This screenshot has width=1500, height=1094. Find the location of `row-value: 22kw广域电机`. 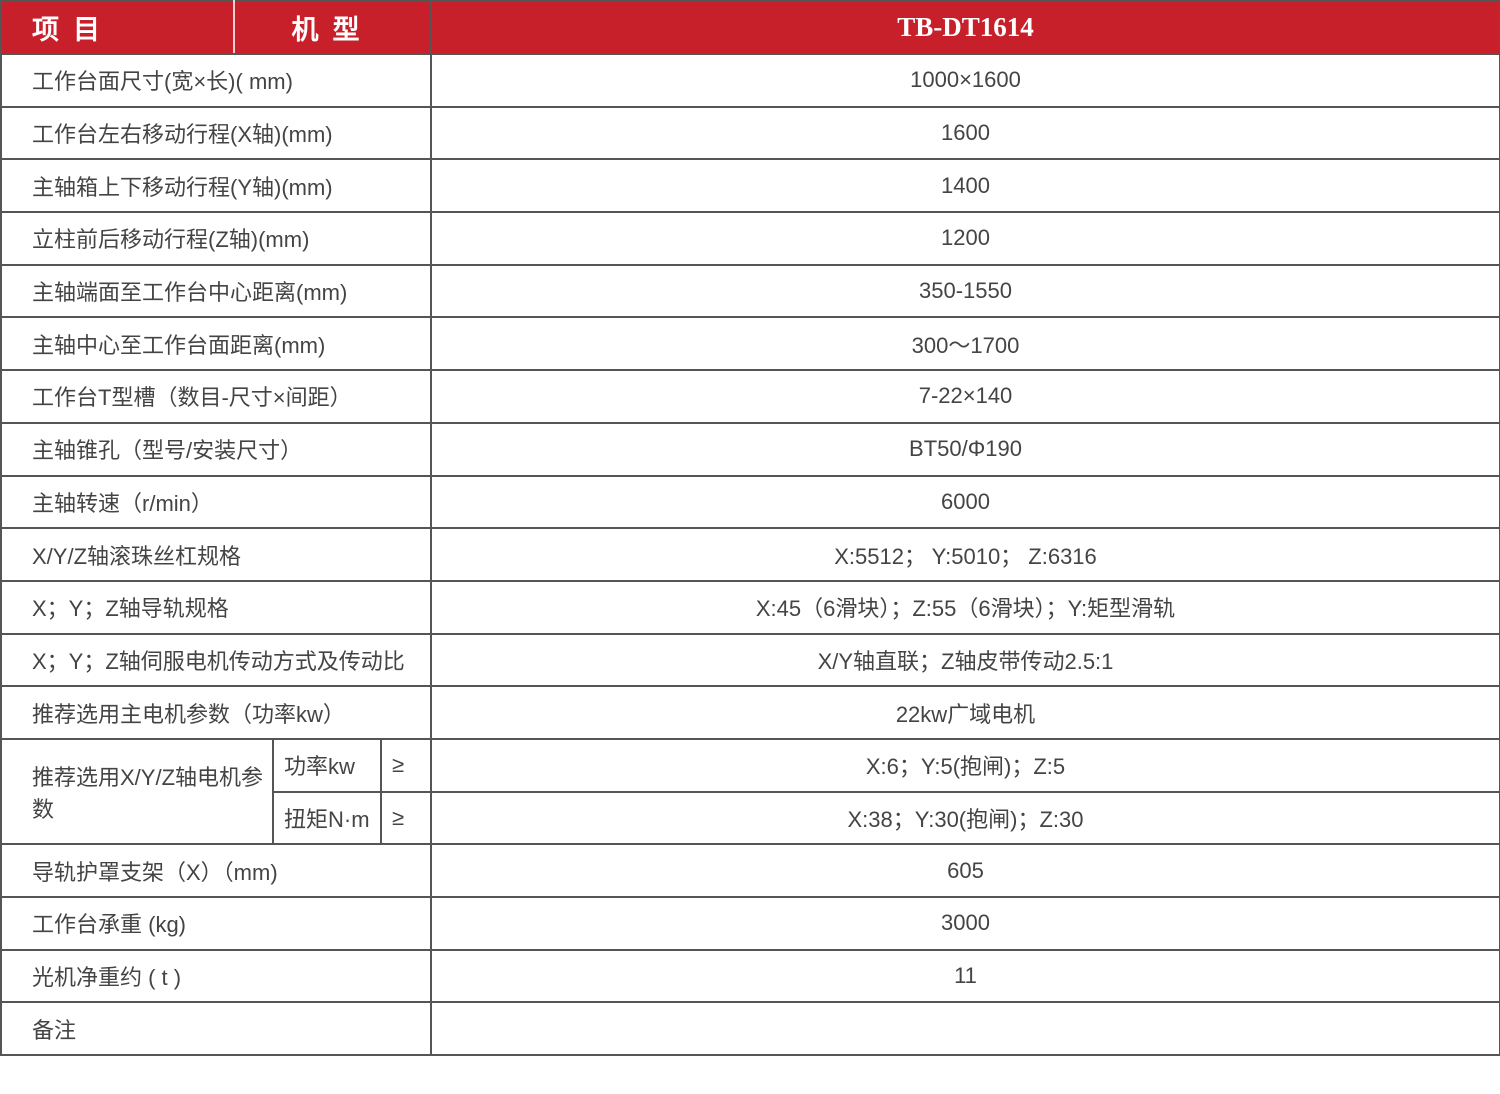

row-value: 22kw广域电机 is located at coordinates (965, 712).